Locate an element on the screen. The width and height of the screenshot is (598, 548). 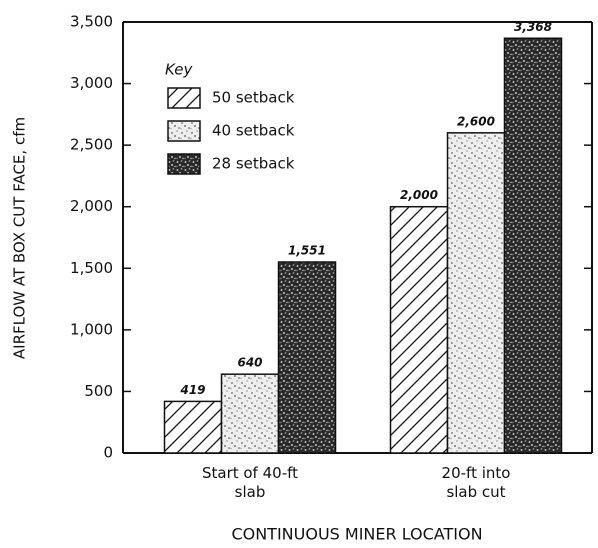
value-label: 3,368 is located at coordinates (533, 27).